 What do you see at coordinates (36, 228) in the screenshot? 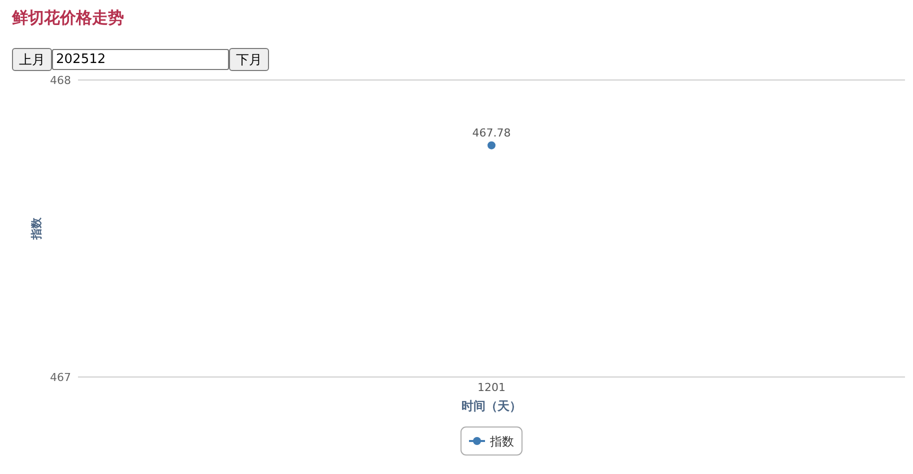
I see `y-axis-title: 指数` at bounding box center [36, 228].